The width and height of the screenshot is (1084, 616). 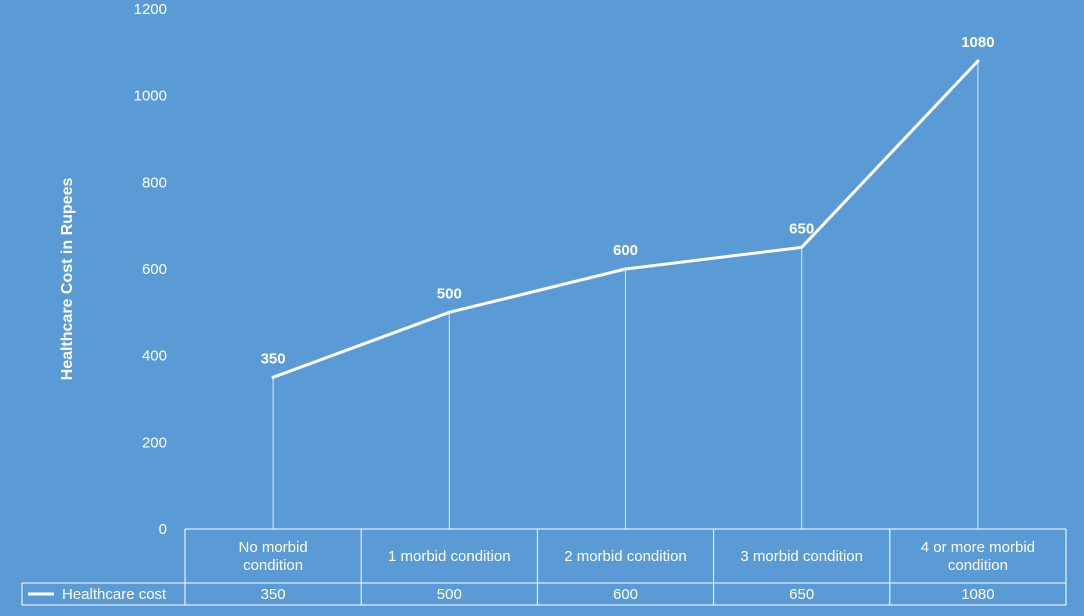 I want to click on y-axis-title: Healthcare Cost in Rupees, so click(x=67, y=279).